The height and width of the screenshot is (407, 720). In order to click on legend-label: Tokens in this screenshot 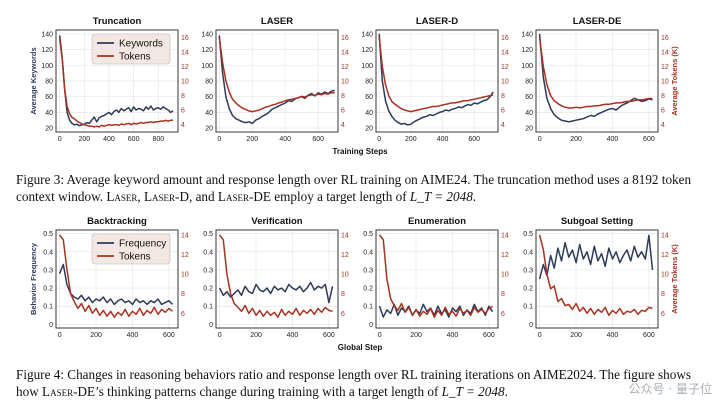, I will do `click(135, 257)`.